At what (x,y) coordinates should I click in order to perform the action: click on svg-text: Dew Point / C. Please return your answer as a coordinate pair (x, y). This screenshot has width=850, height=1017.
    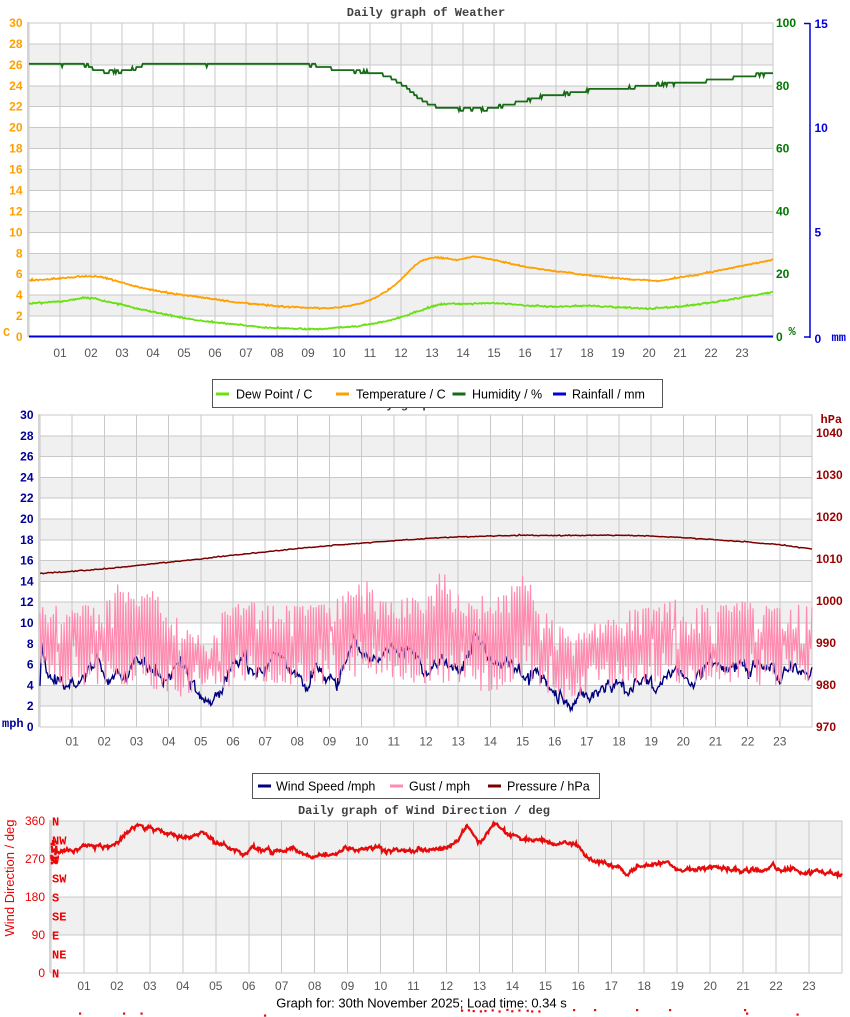
    Looking at the image, I should click on (274, 395).